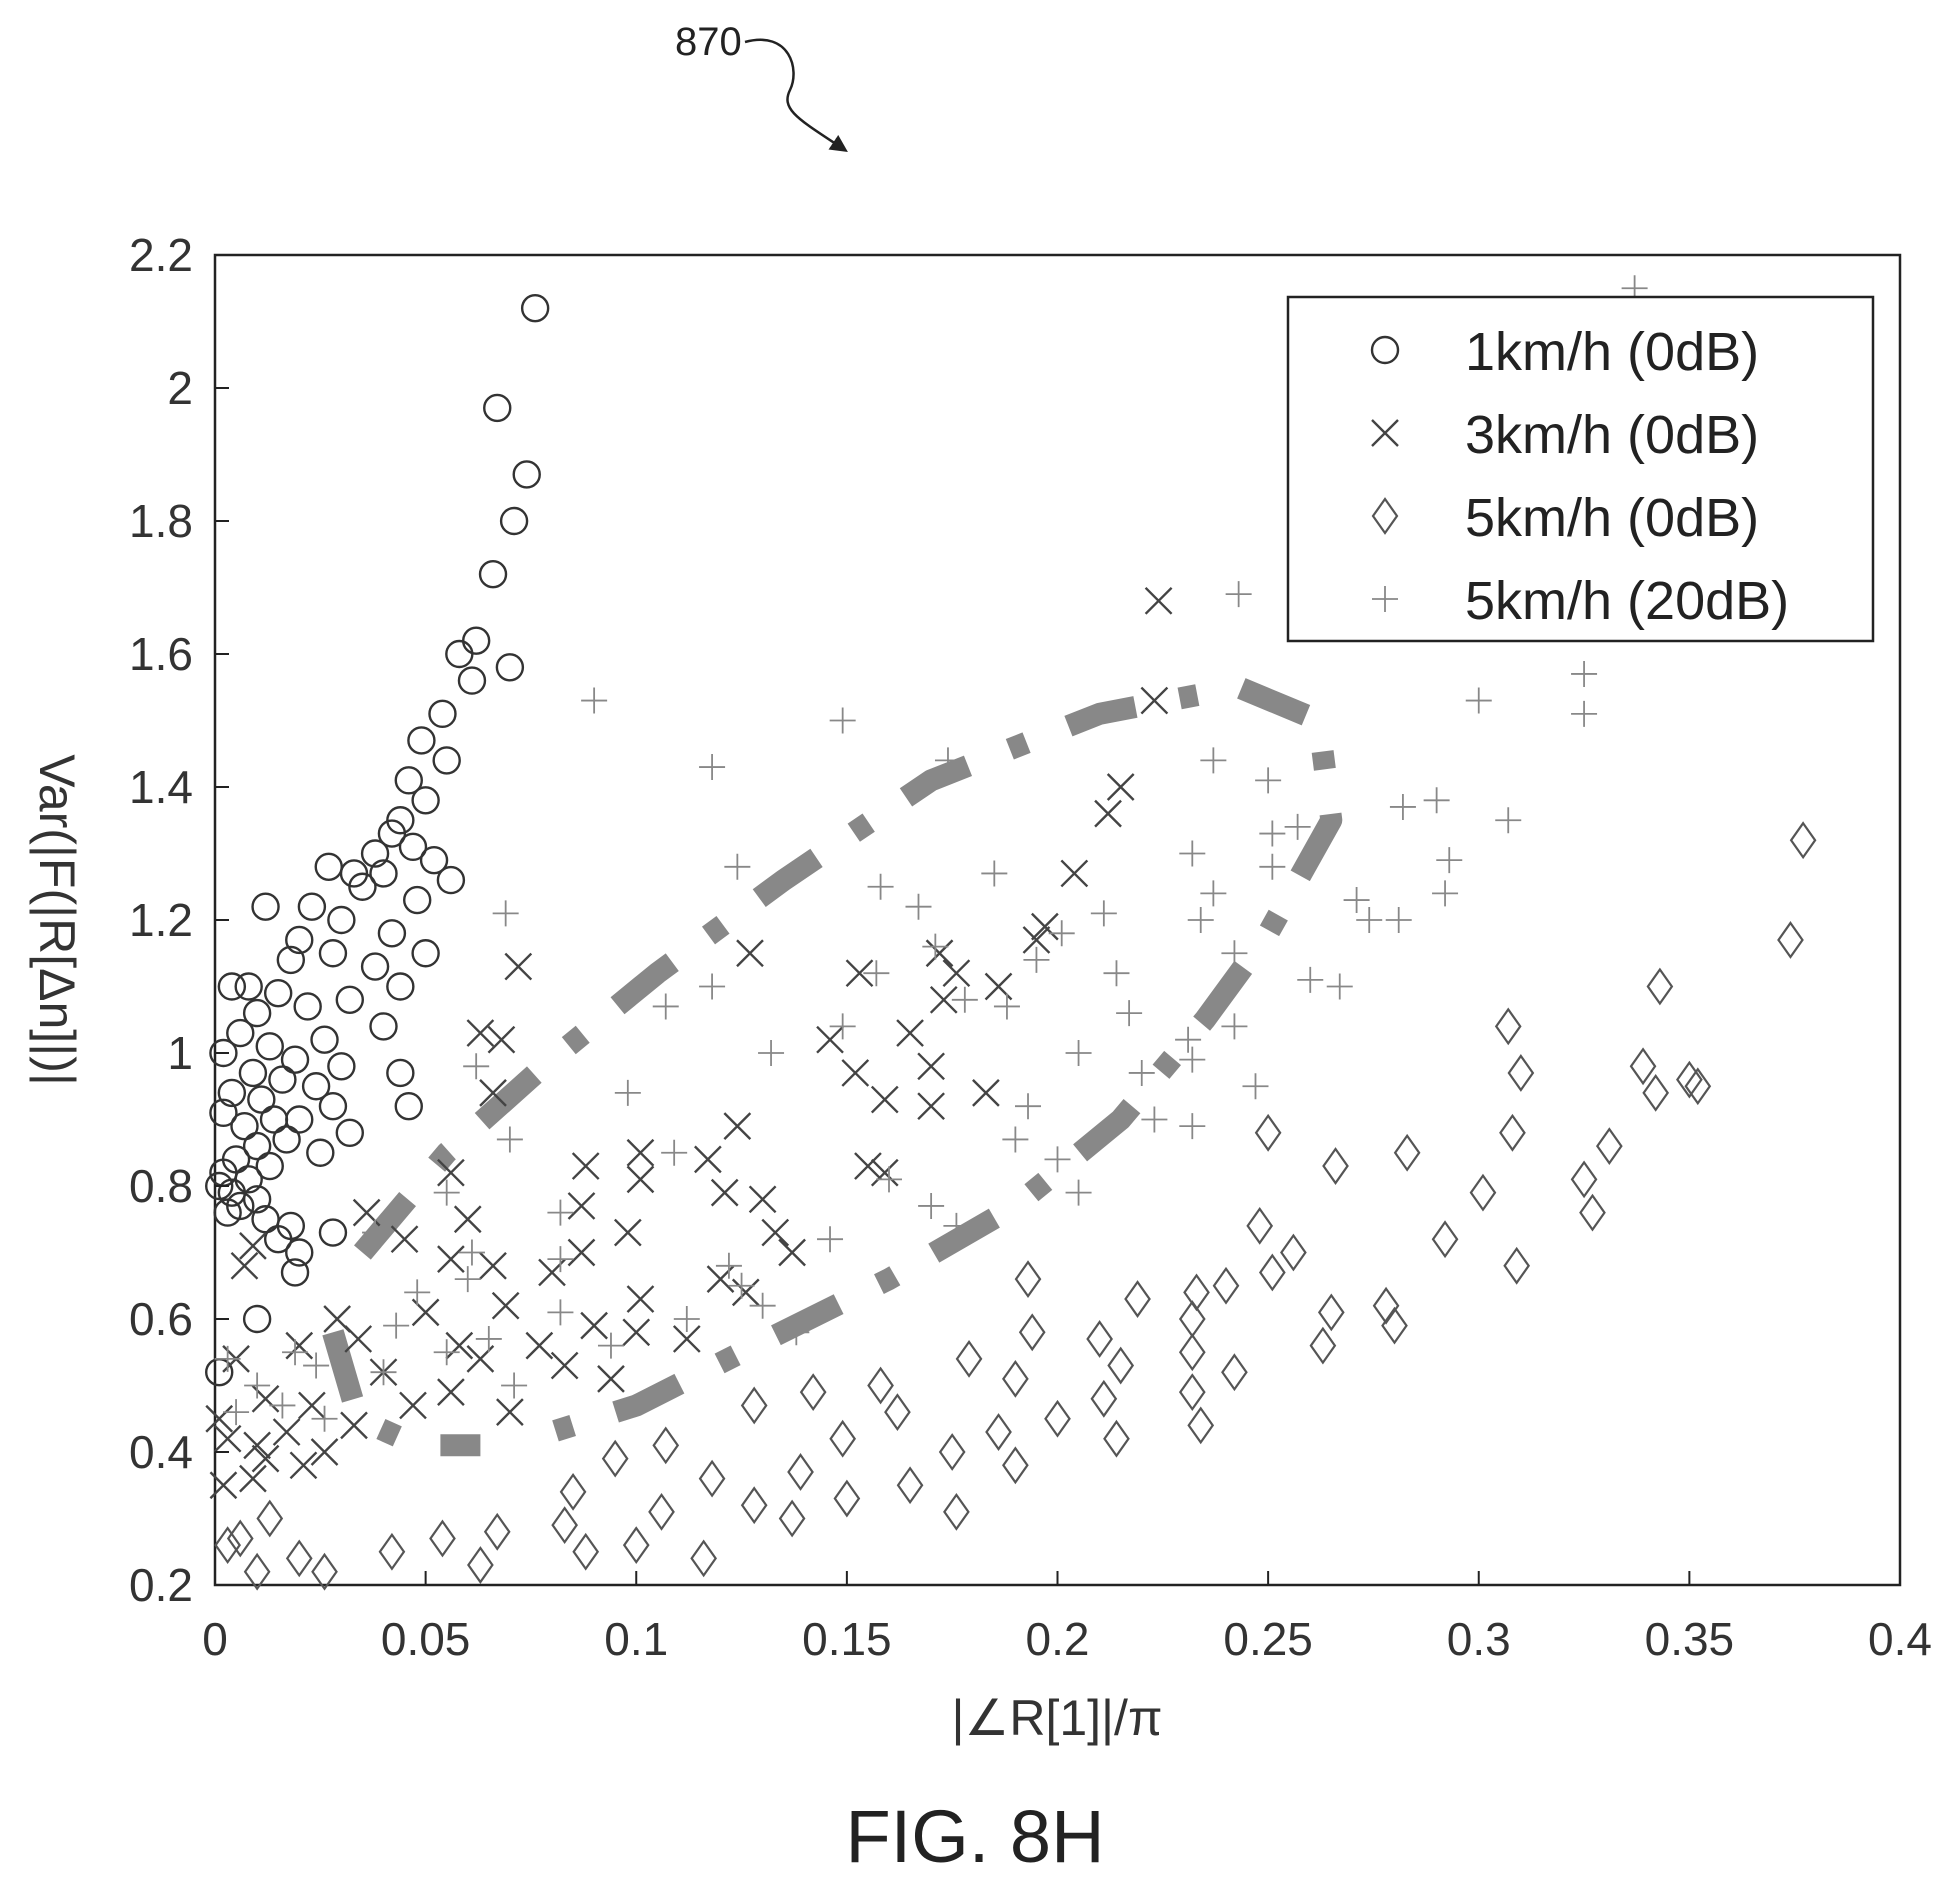 The width and height of the screenshot is (1950, 1895). Describe the element at coordinates (180, 1053) in the screenshot. I see `y-tick-label: 1` at that location.